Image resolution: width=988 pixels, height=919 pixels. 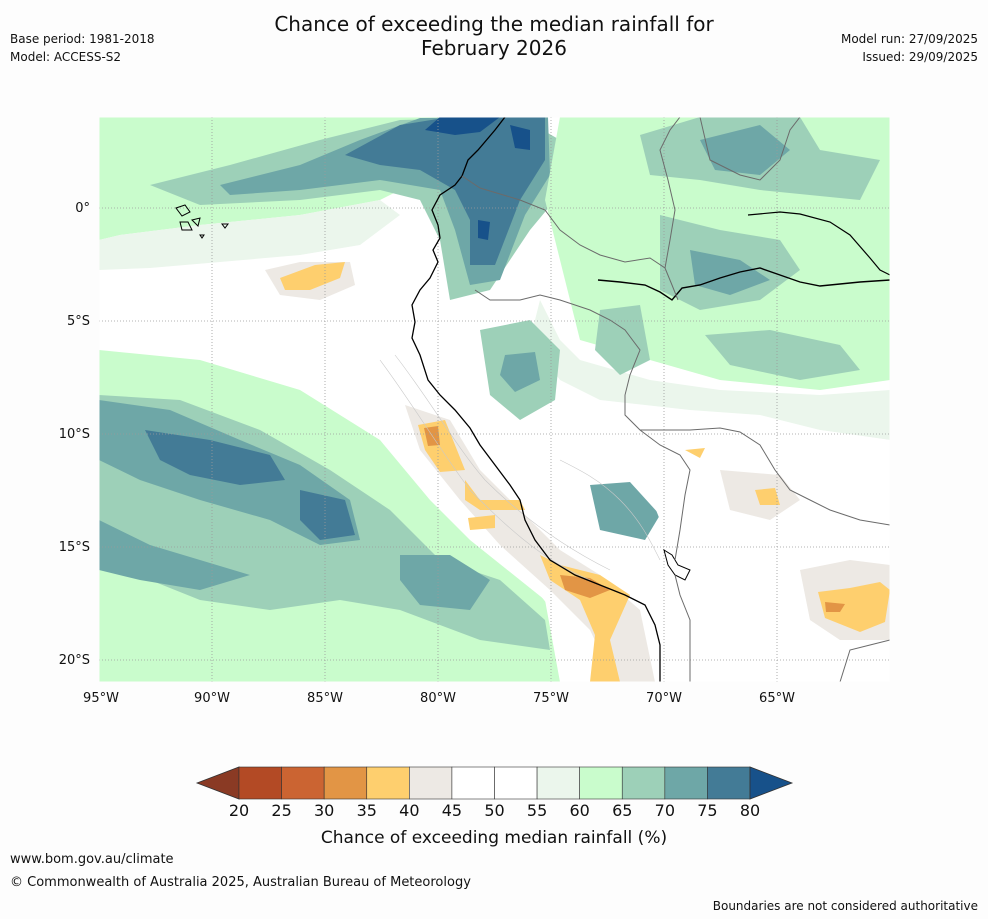 I want to click on colorbar-tick-label: 50, so click(x=494, y=810).